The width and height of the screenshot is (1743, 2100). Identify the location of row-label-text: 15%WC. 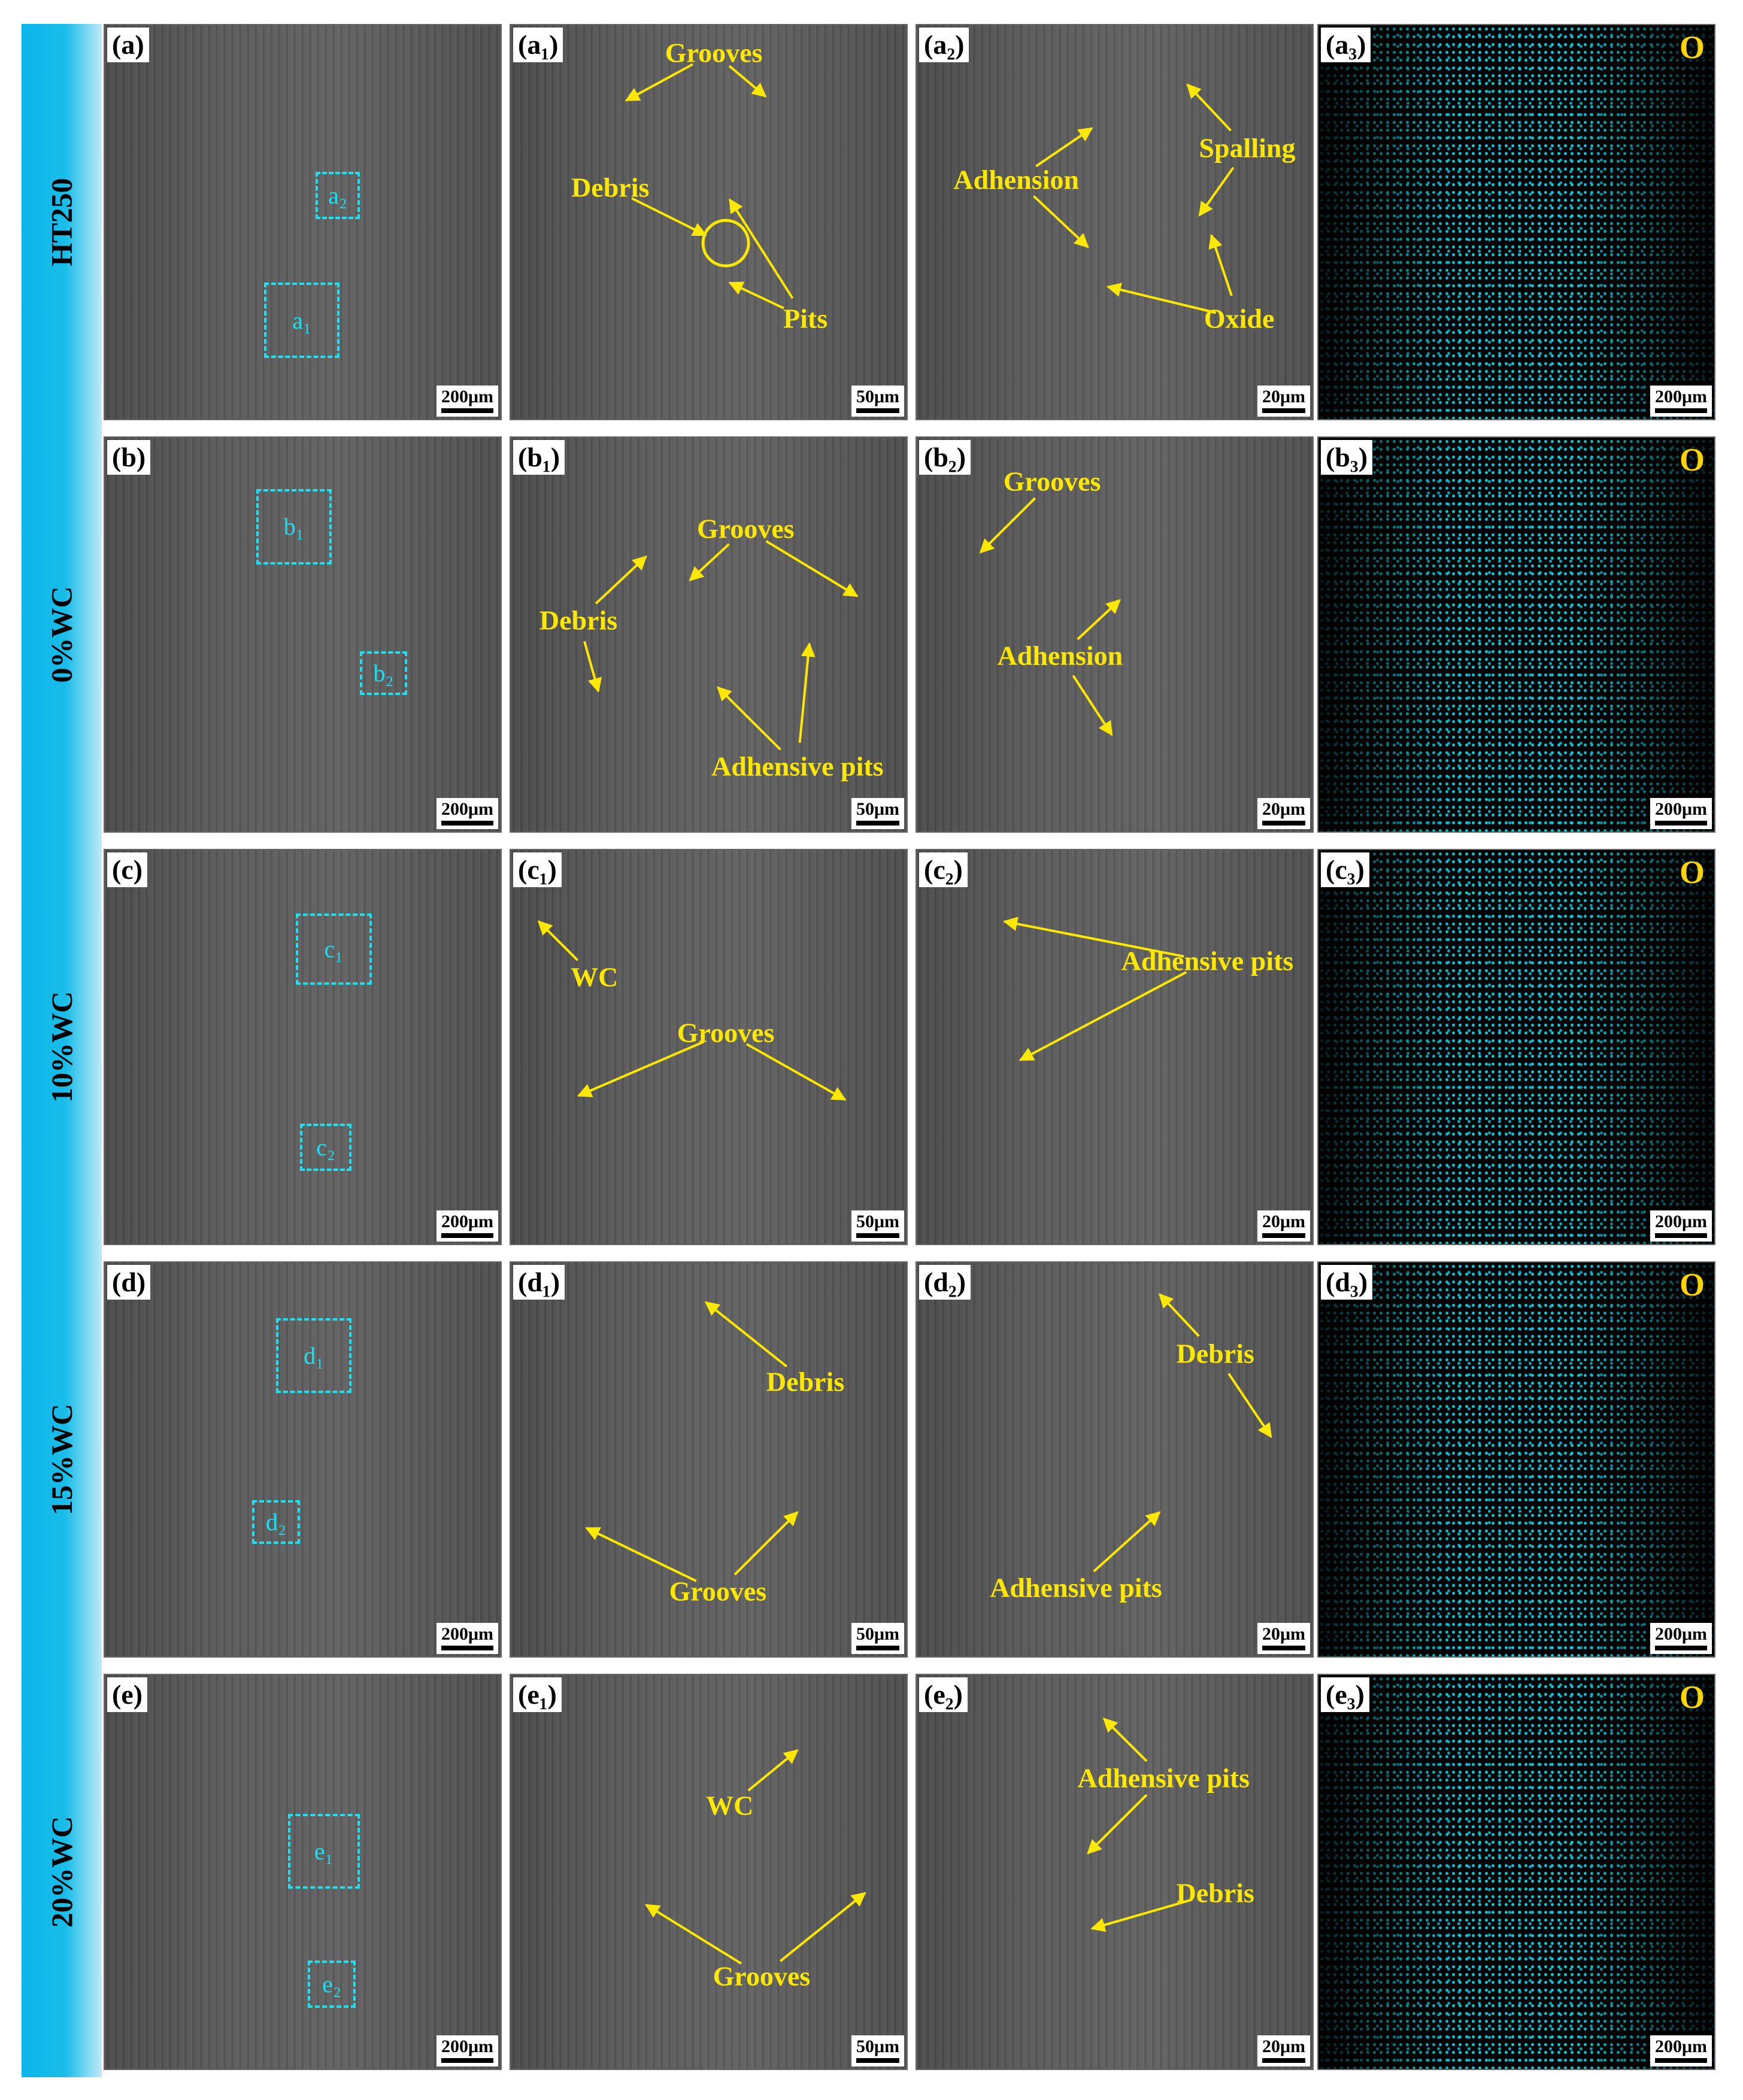
(62, 1459).